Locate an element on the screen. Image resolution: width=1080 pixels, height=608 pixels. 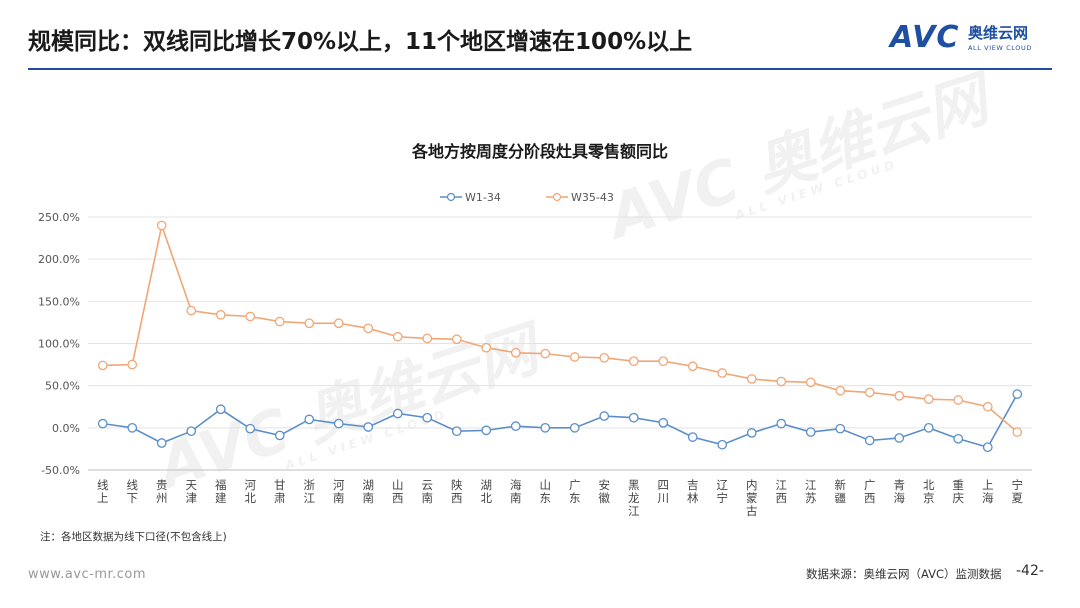
x-tick-label: 重 is located at coordinates (959, 485).